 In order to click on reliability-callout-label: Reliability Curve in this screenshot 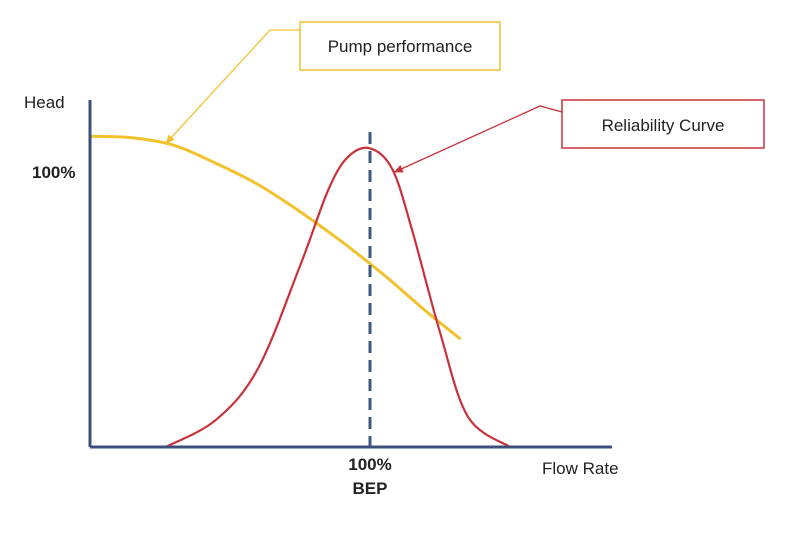, I will do `click(663, 125)`.